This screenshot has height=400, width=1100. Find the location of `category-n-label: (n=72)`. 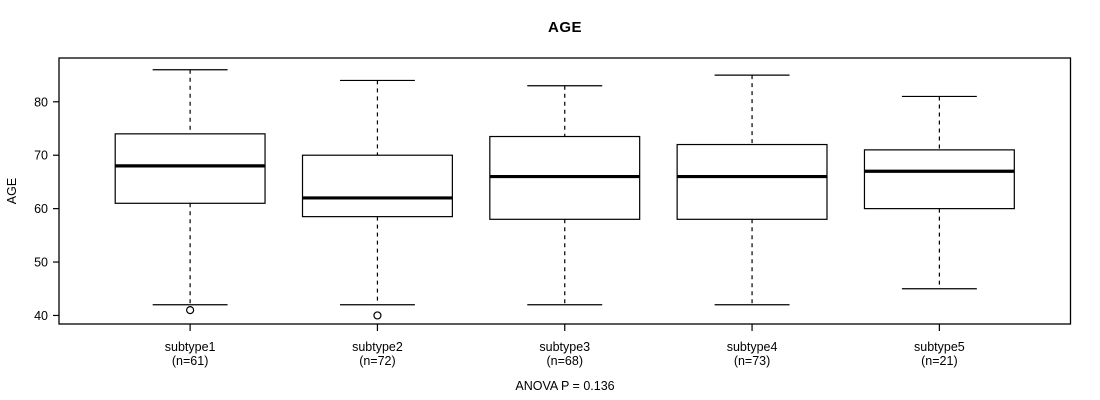

category-n-label: (n=72) is located at coordinates (377, 361).